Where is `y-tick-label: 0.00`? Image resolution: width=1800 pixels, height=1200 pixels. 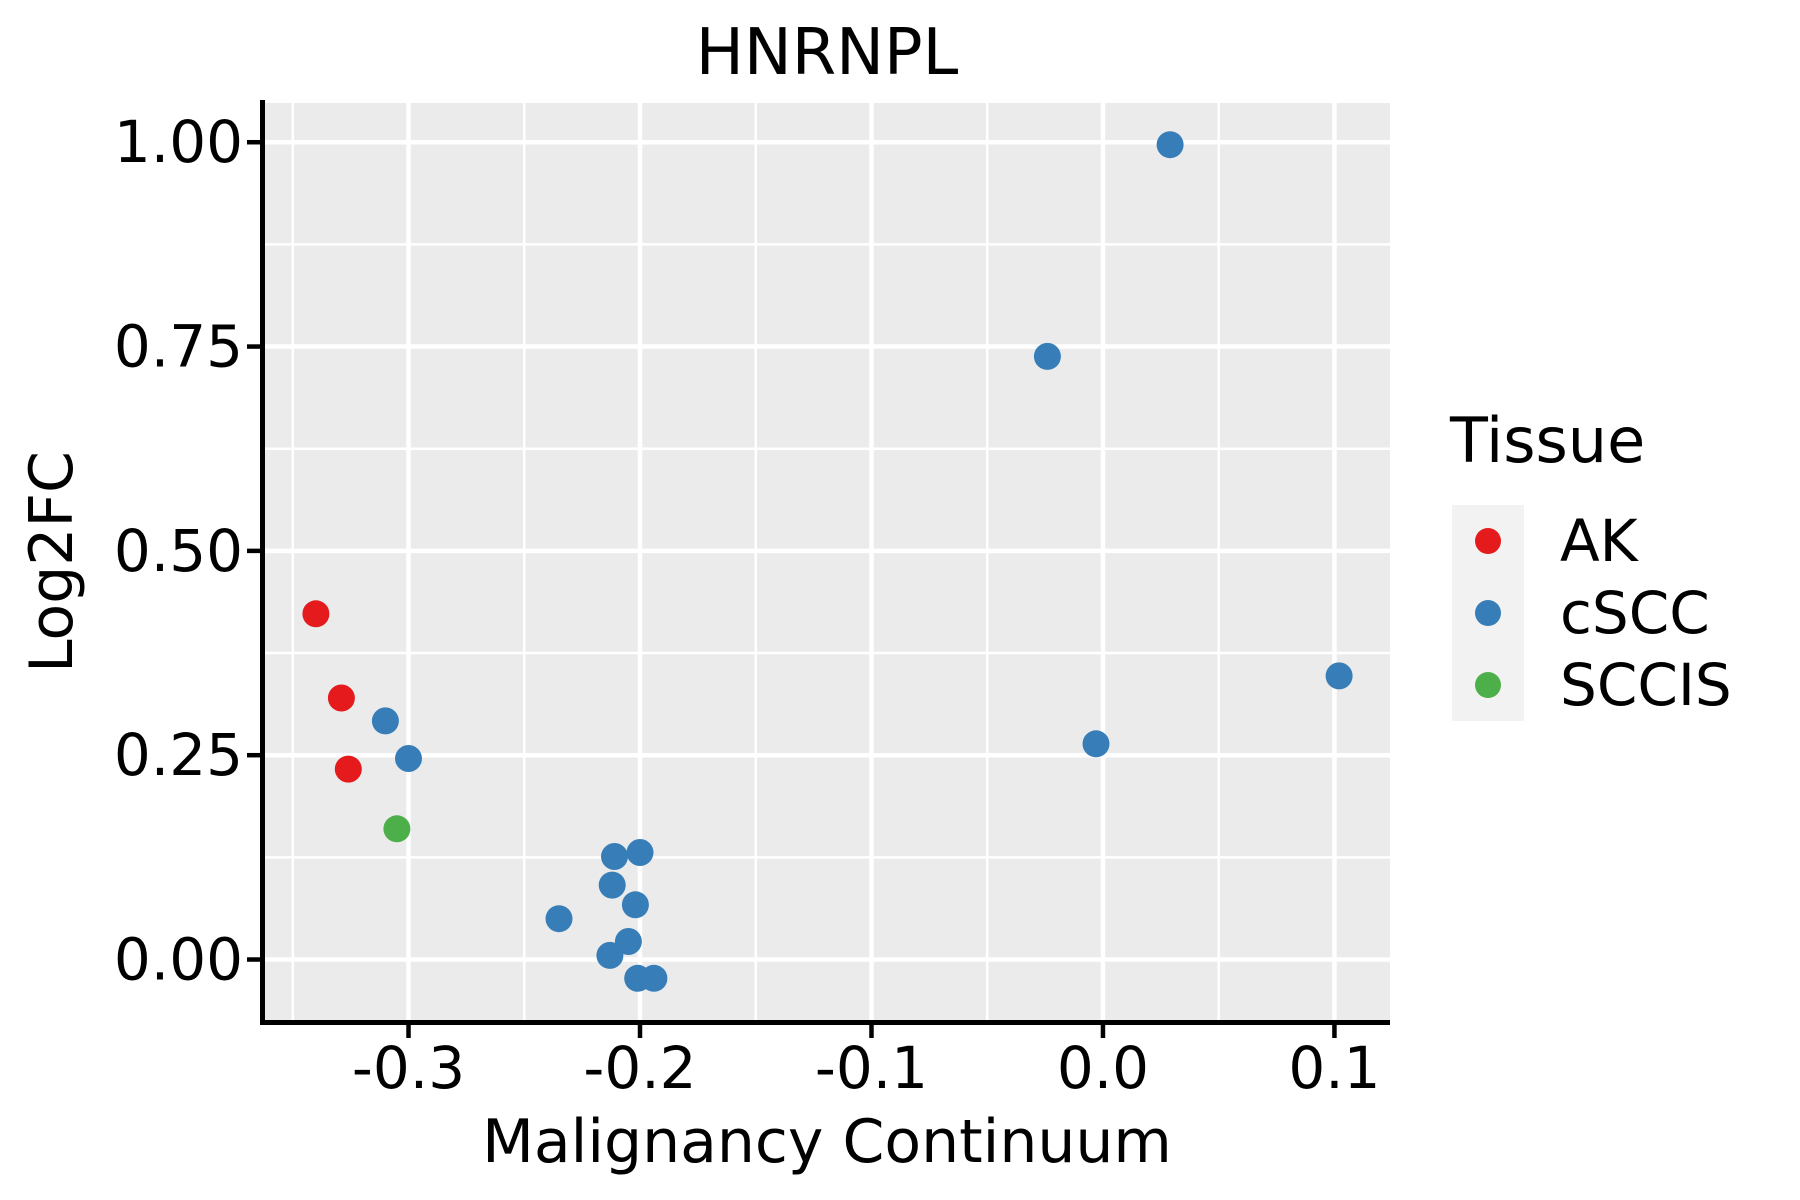
y-tick-label: 0.00 is located at coordinates (178, 960).